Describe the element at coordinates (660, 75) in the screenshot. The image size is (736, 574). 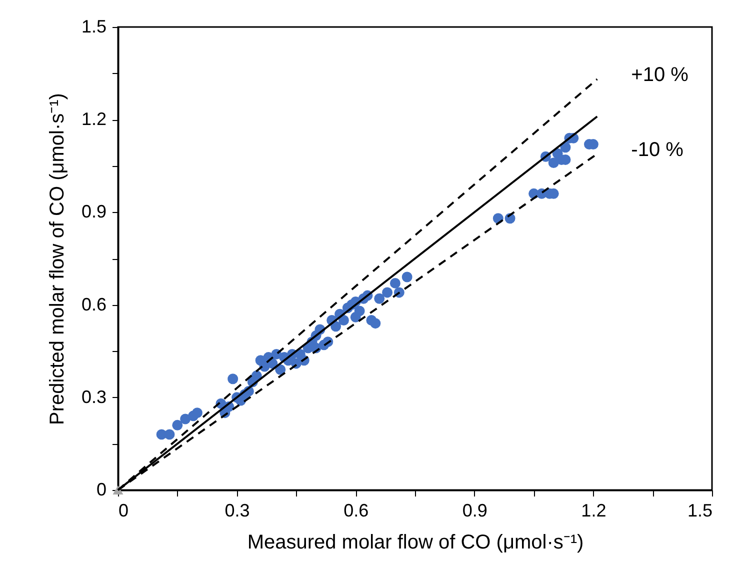
I see `annotation: +10 %` at that location.